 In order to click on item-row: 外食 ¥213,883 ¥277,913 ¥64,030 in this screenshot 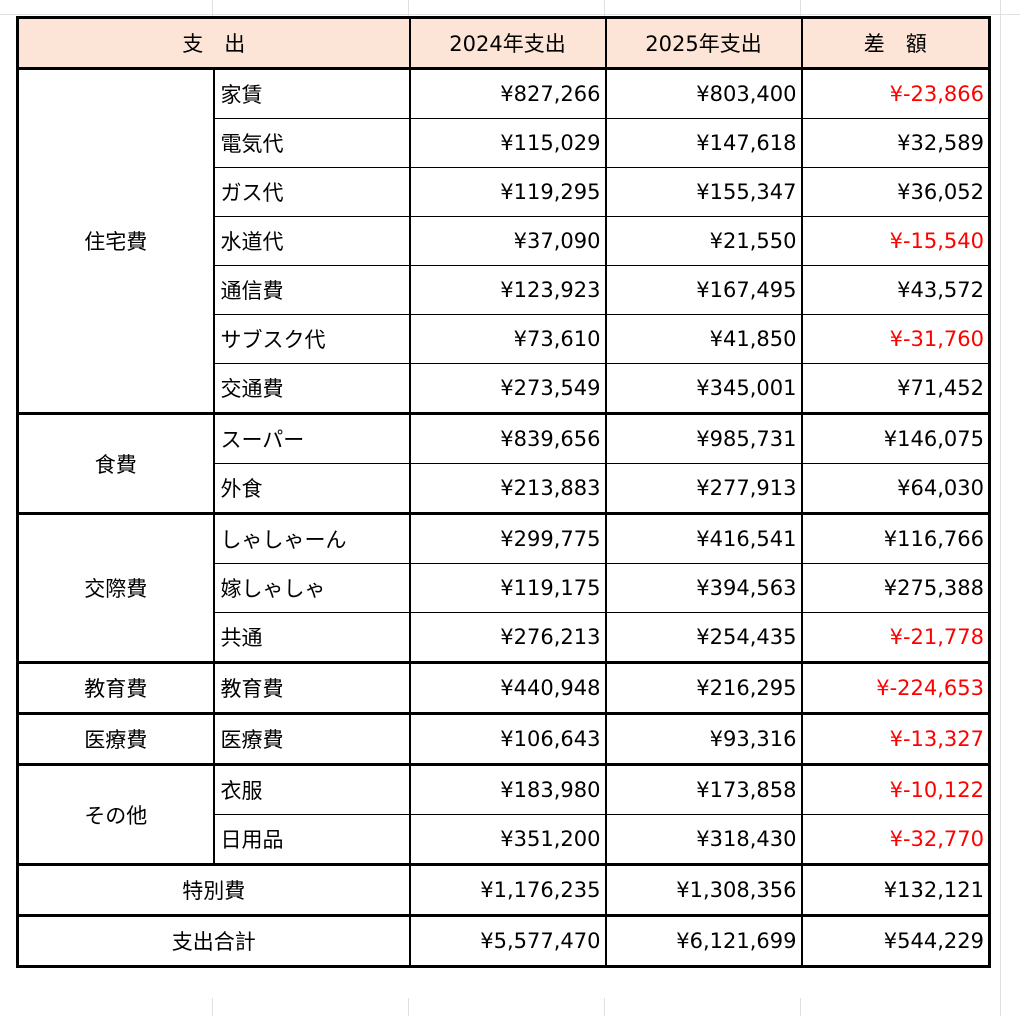, I will do `click(504, 488)`.